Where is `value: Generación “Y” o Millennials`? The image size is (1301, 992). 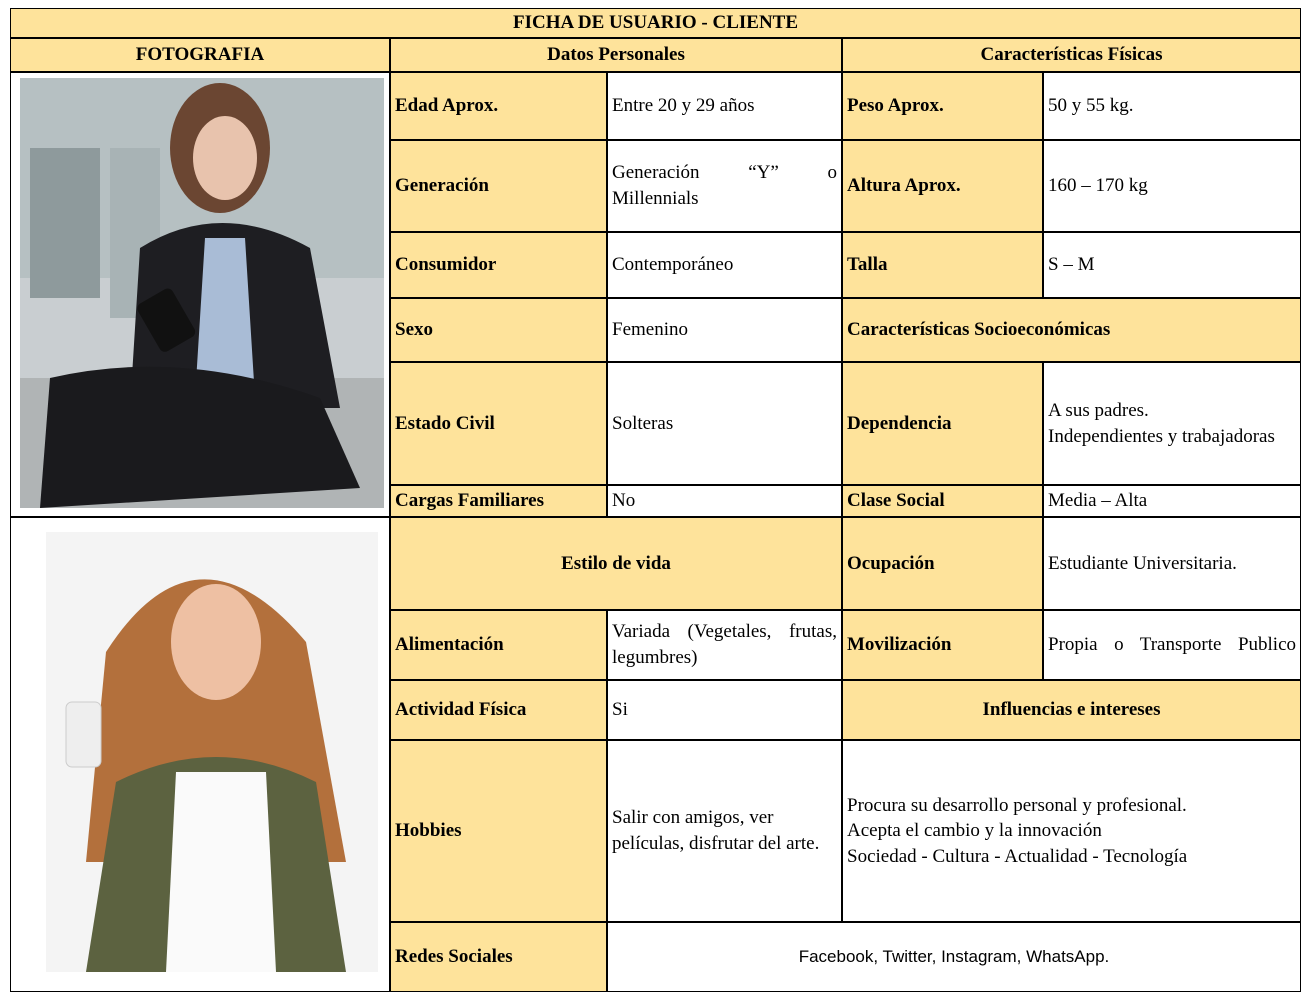
value: Generación “Y” o Millennials is located at coordinates (724, 186).